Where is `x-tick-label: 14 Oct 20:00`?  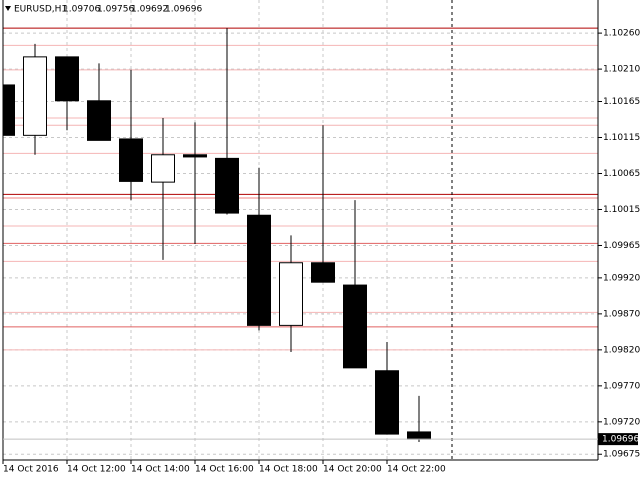
x-tick-label: 14 Oct 20:00 is located at coordinates (352, 470).